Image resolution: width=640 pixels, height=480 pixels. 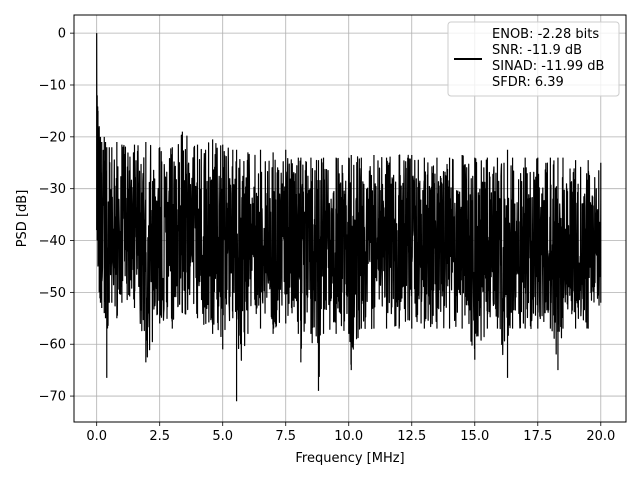 I want to click on y-tick-label: −70, so click(x=52, y=397).